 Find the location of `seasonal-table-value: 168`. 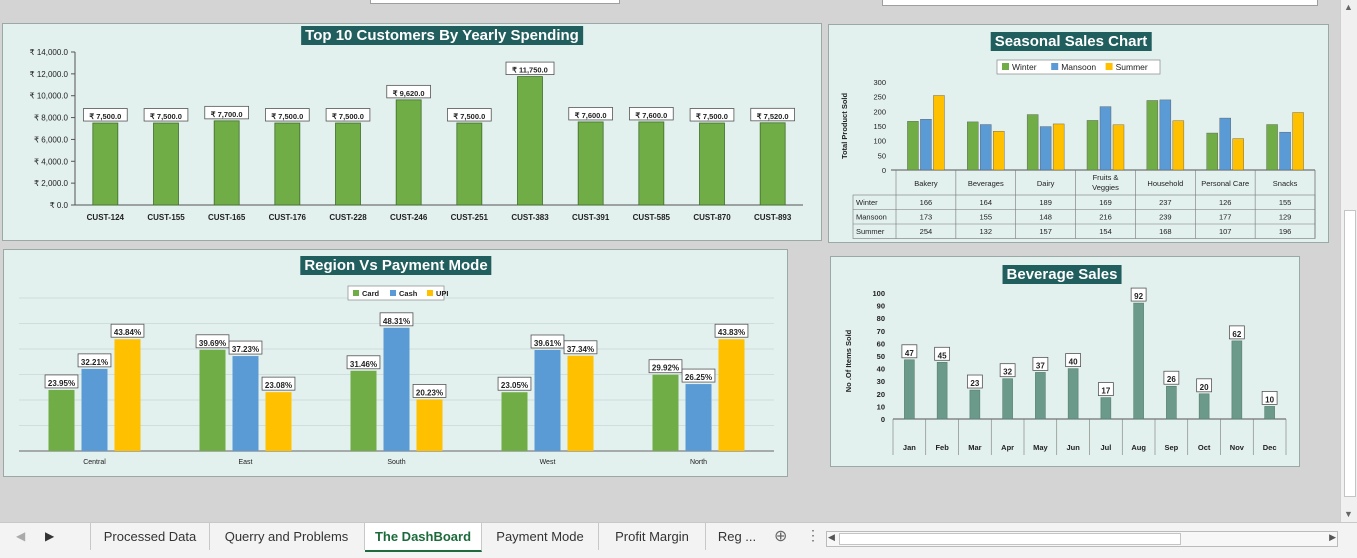

seasonal-table-value: 168 is located at coordinates (1165, 231).